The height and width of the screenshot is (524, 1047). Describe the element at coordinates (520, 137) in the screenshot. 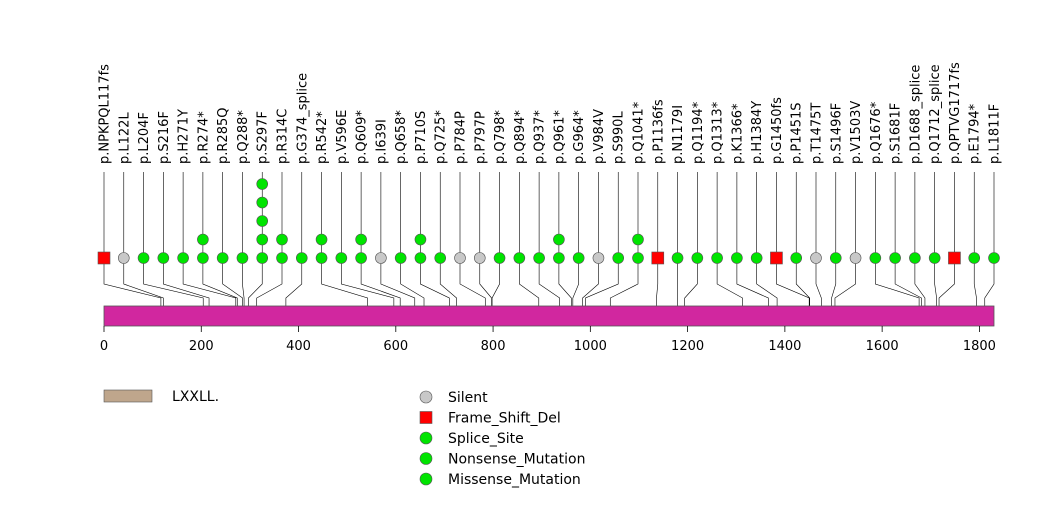

I see `mutation-label: p.Q894*` at that location.